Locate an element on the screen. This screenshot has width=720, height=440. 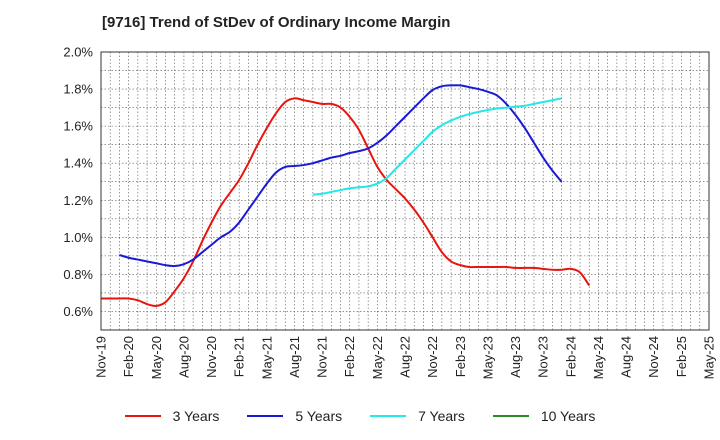
x-tick-label: May-24 is located at coordinates (598, 357).